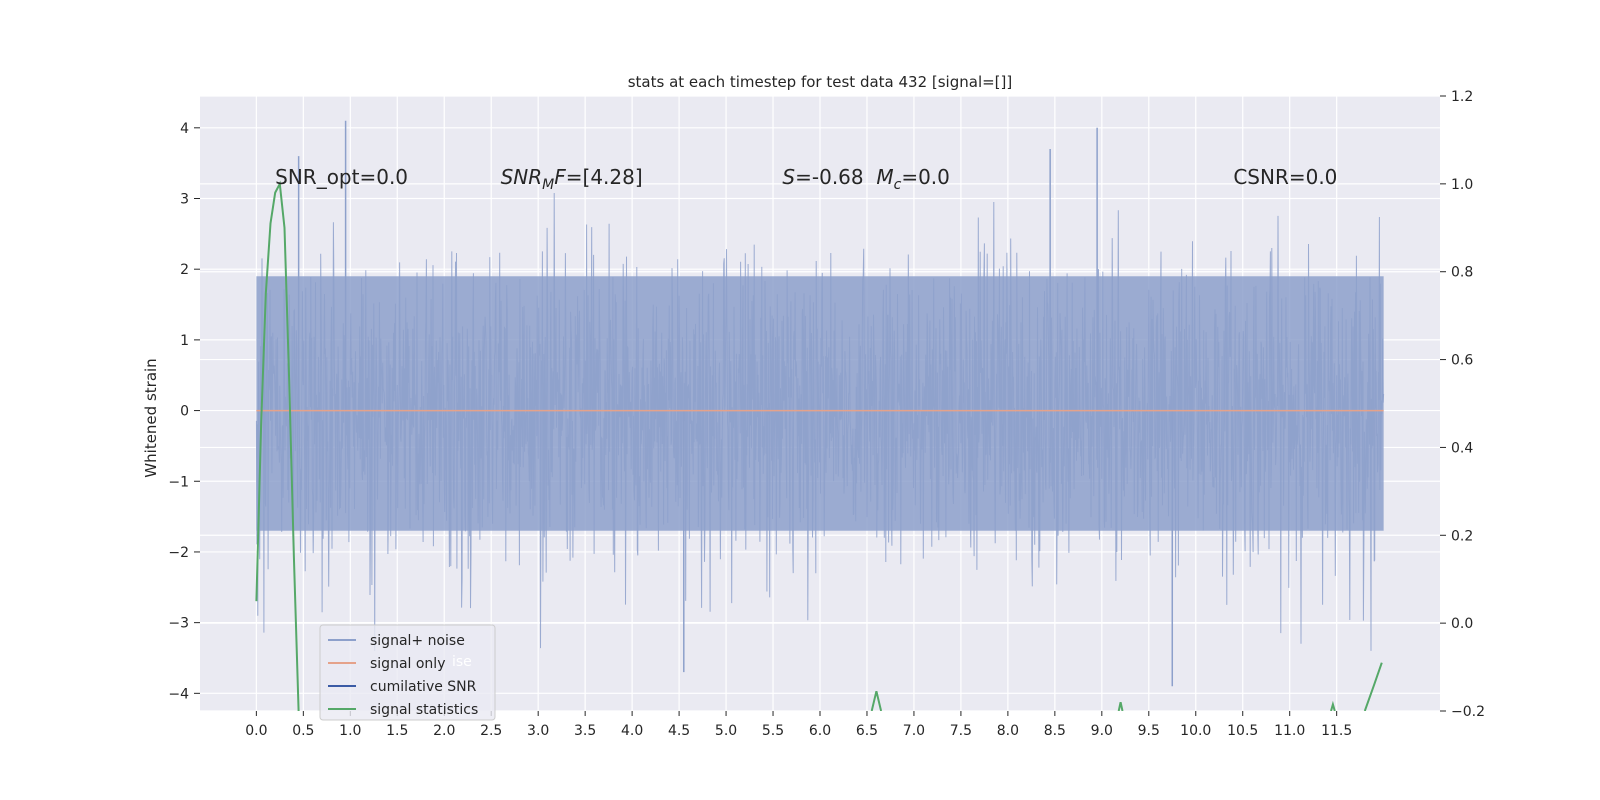 The width and height of the screenshot is (1600, 800). What do you see at coordinates (397, 731) in the screenshot?
I see `x-tick-label: 1.5` at bounding box center [397, 731].